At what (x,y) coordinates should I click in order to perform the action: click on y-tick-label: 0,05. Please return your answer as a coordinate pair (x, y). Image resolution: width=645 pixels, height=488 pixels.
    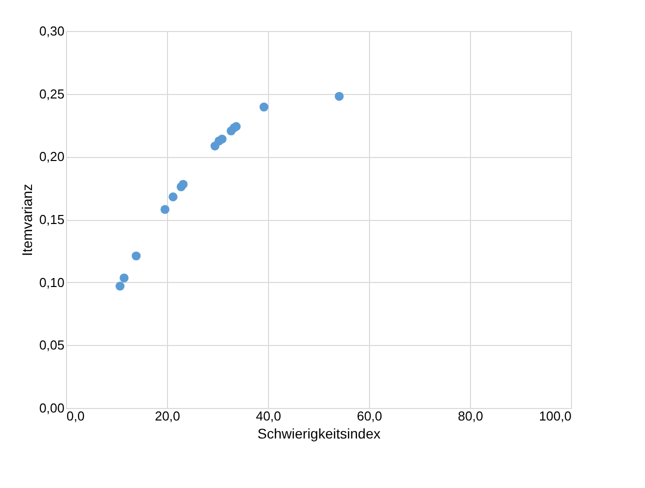
    Looking at the image, I should click on (51, 345).